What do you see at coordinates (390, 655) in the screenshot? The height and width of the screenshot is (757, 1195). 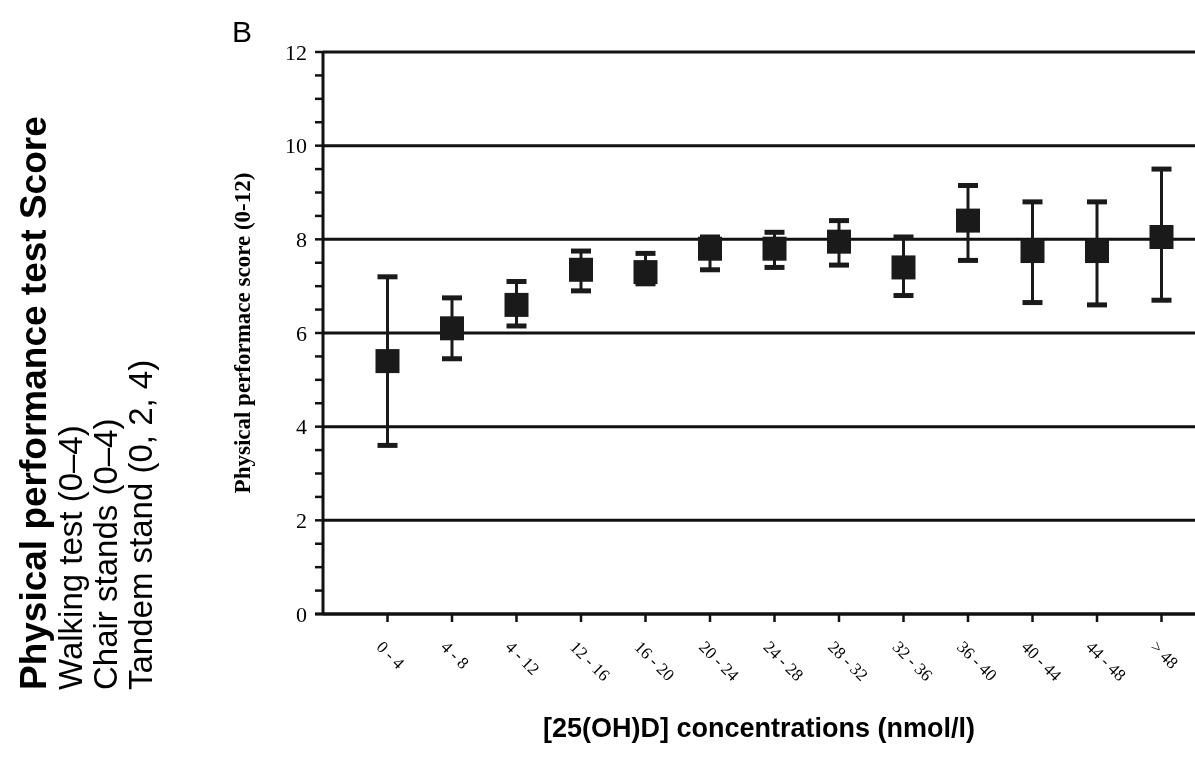 I see `x-tick-label: 0 - 4` at bounding box center [390, 655].